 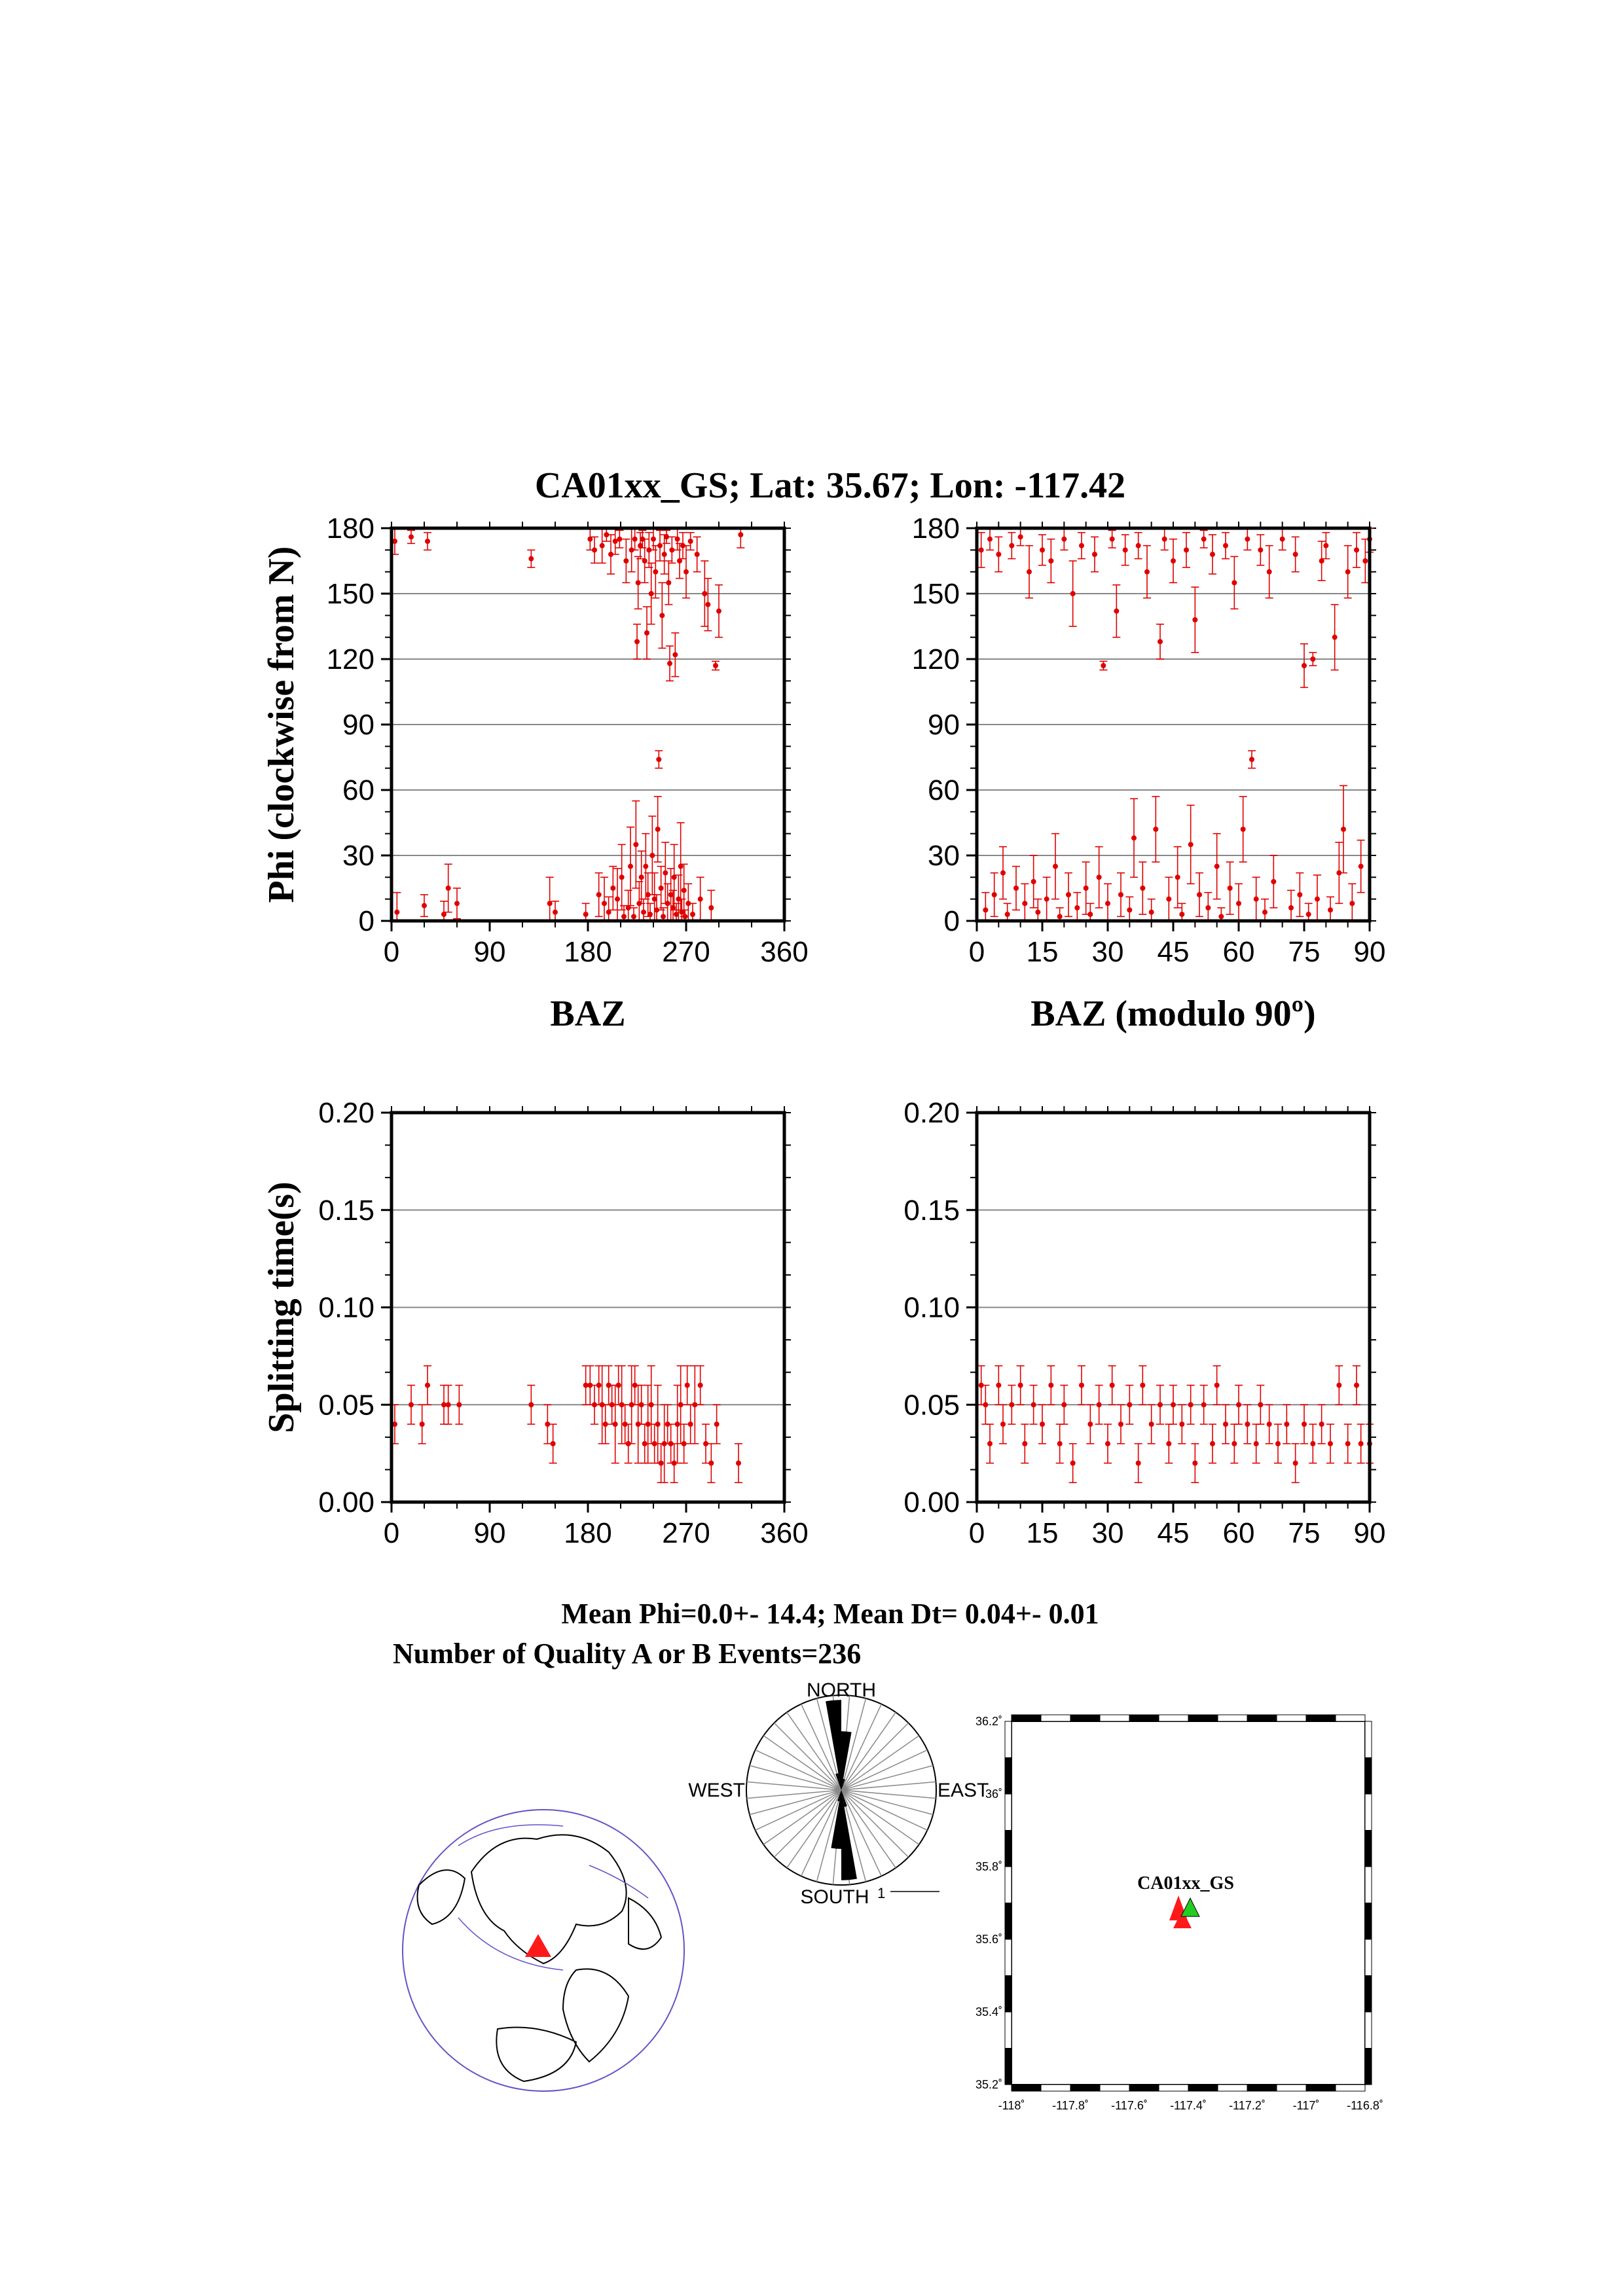 I want to click on map-x-tick-label: -117.8˚, so click(x=1070, y=2105).